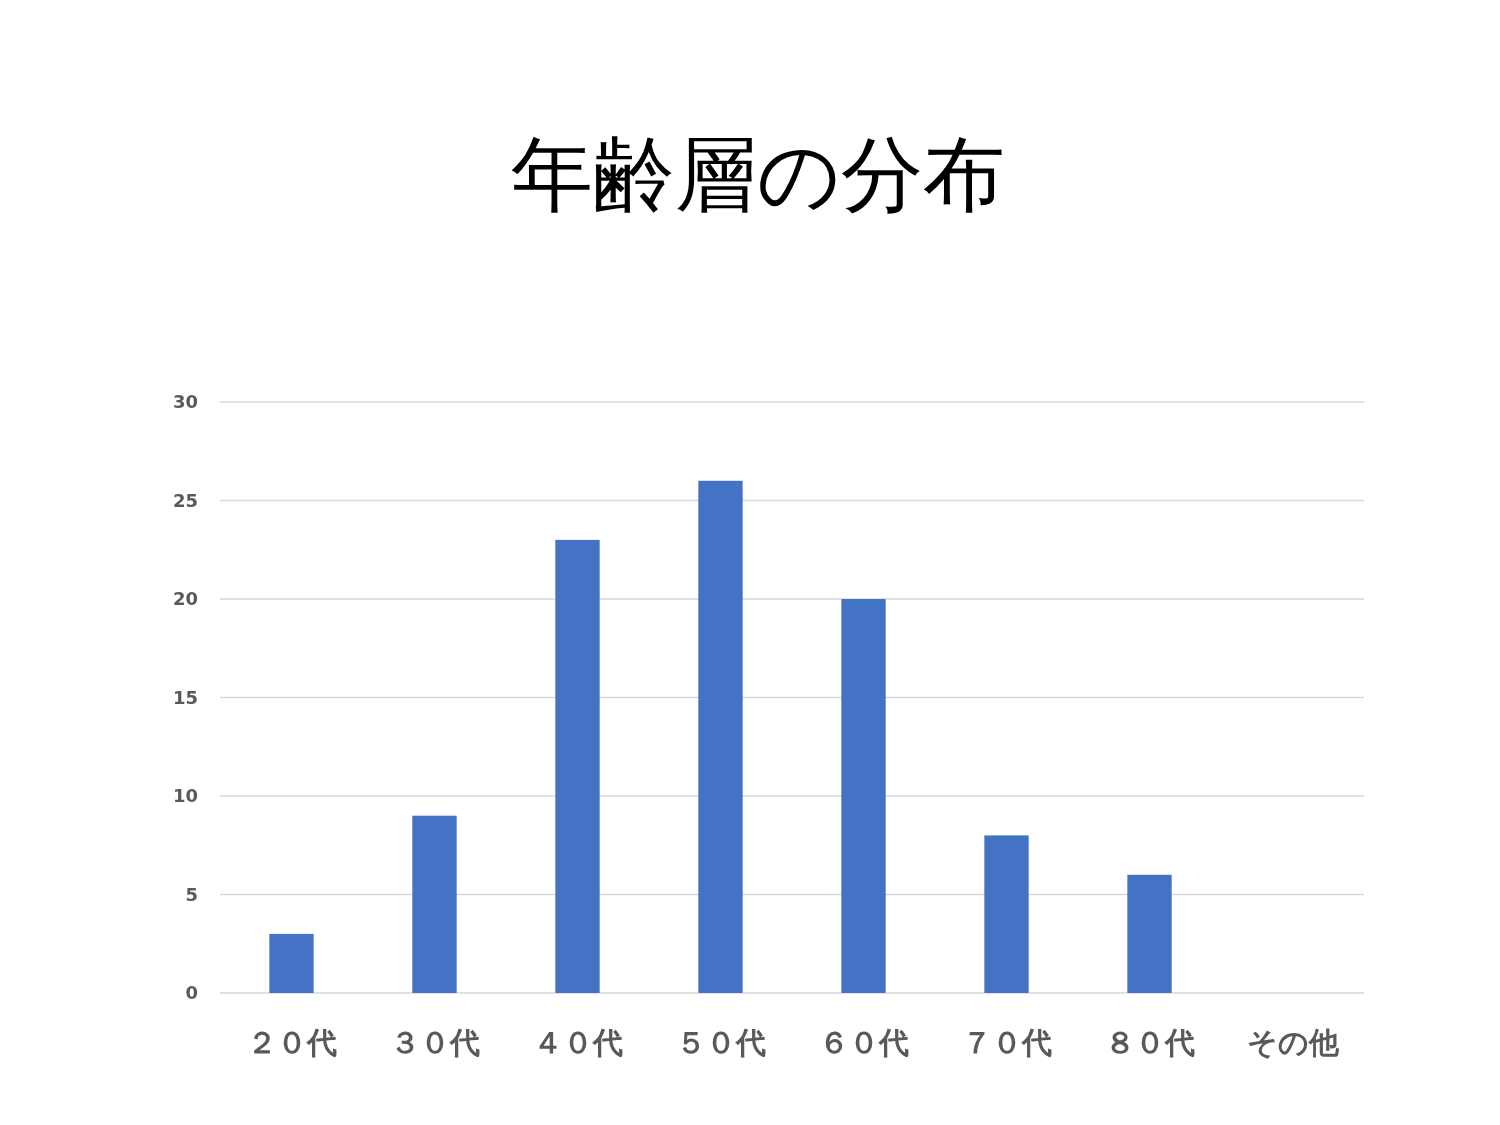 This screenshot has height=1125, width=1500. I want to click on y-tick-label: 15, so click(185, 697).